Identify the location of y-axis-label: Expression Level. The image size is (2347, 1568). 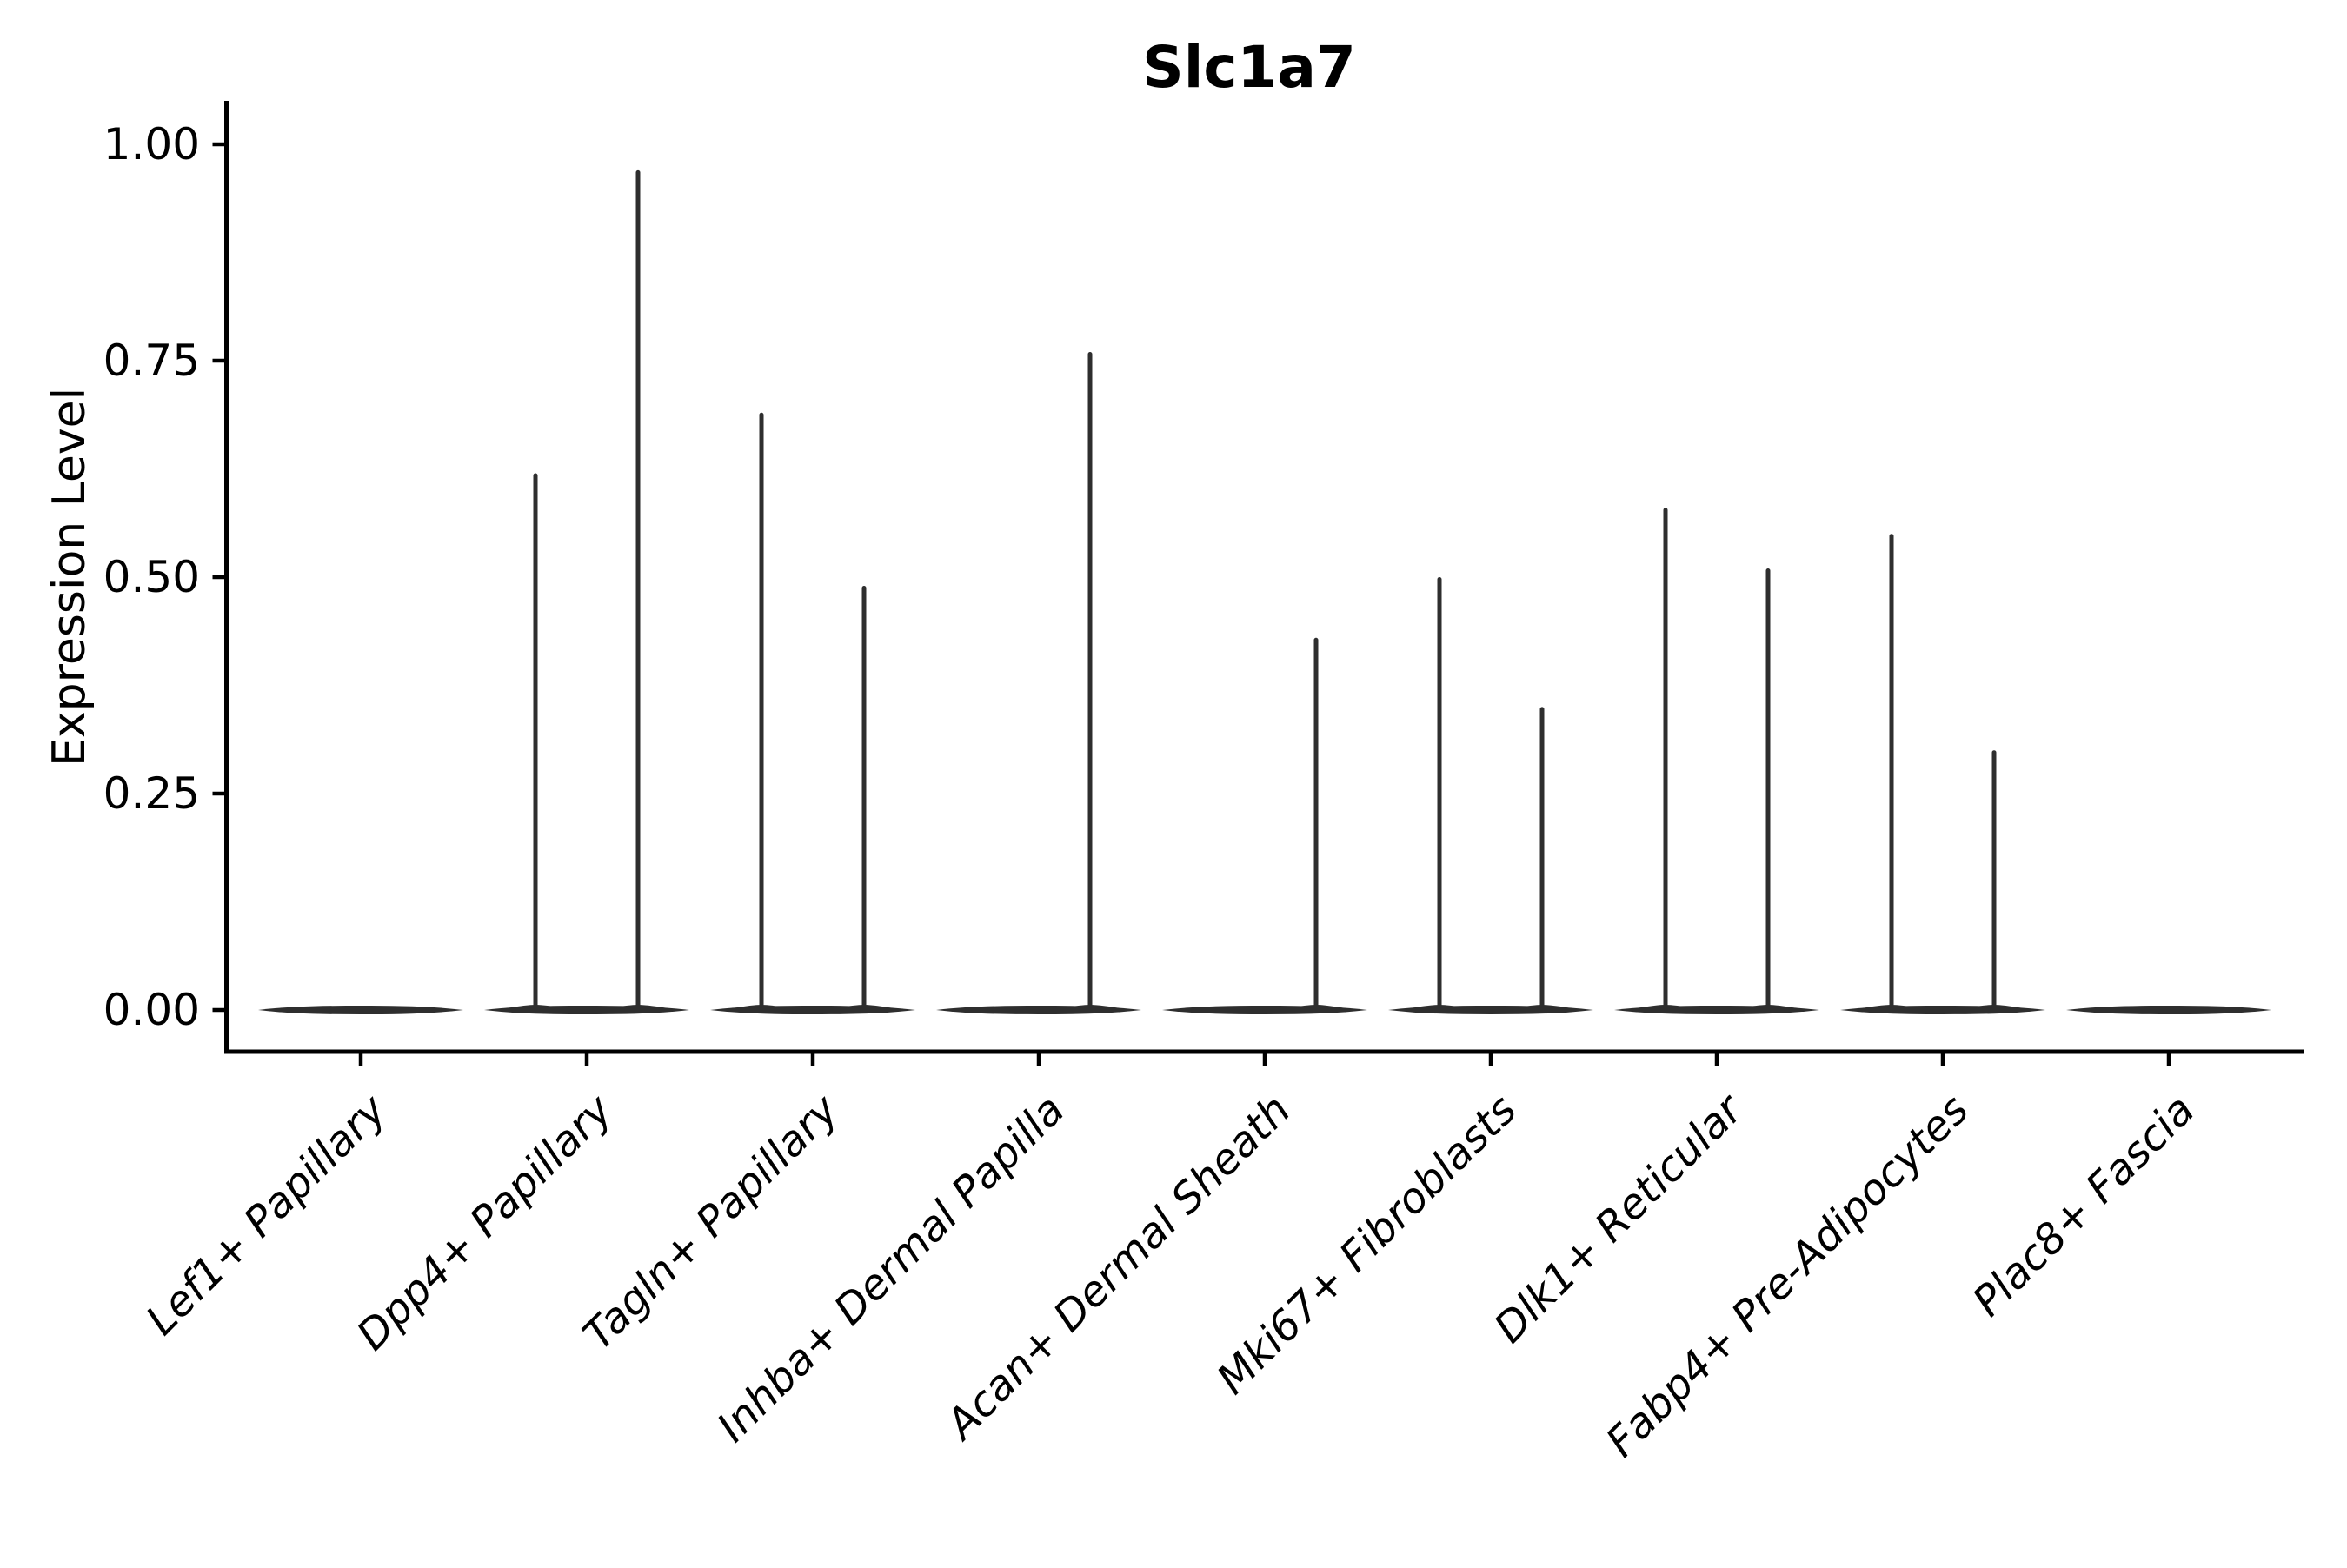
(69, 577).